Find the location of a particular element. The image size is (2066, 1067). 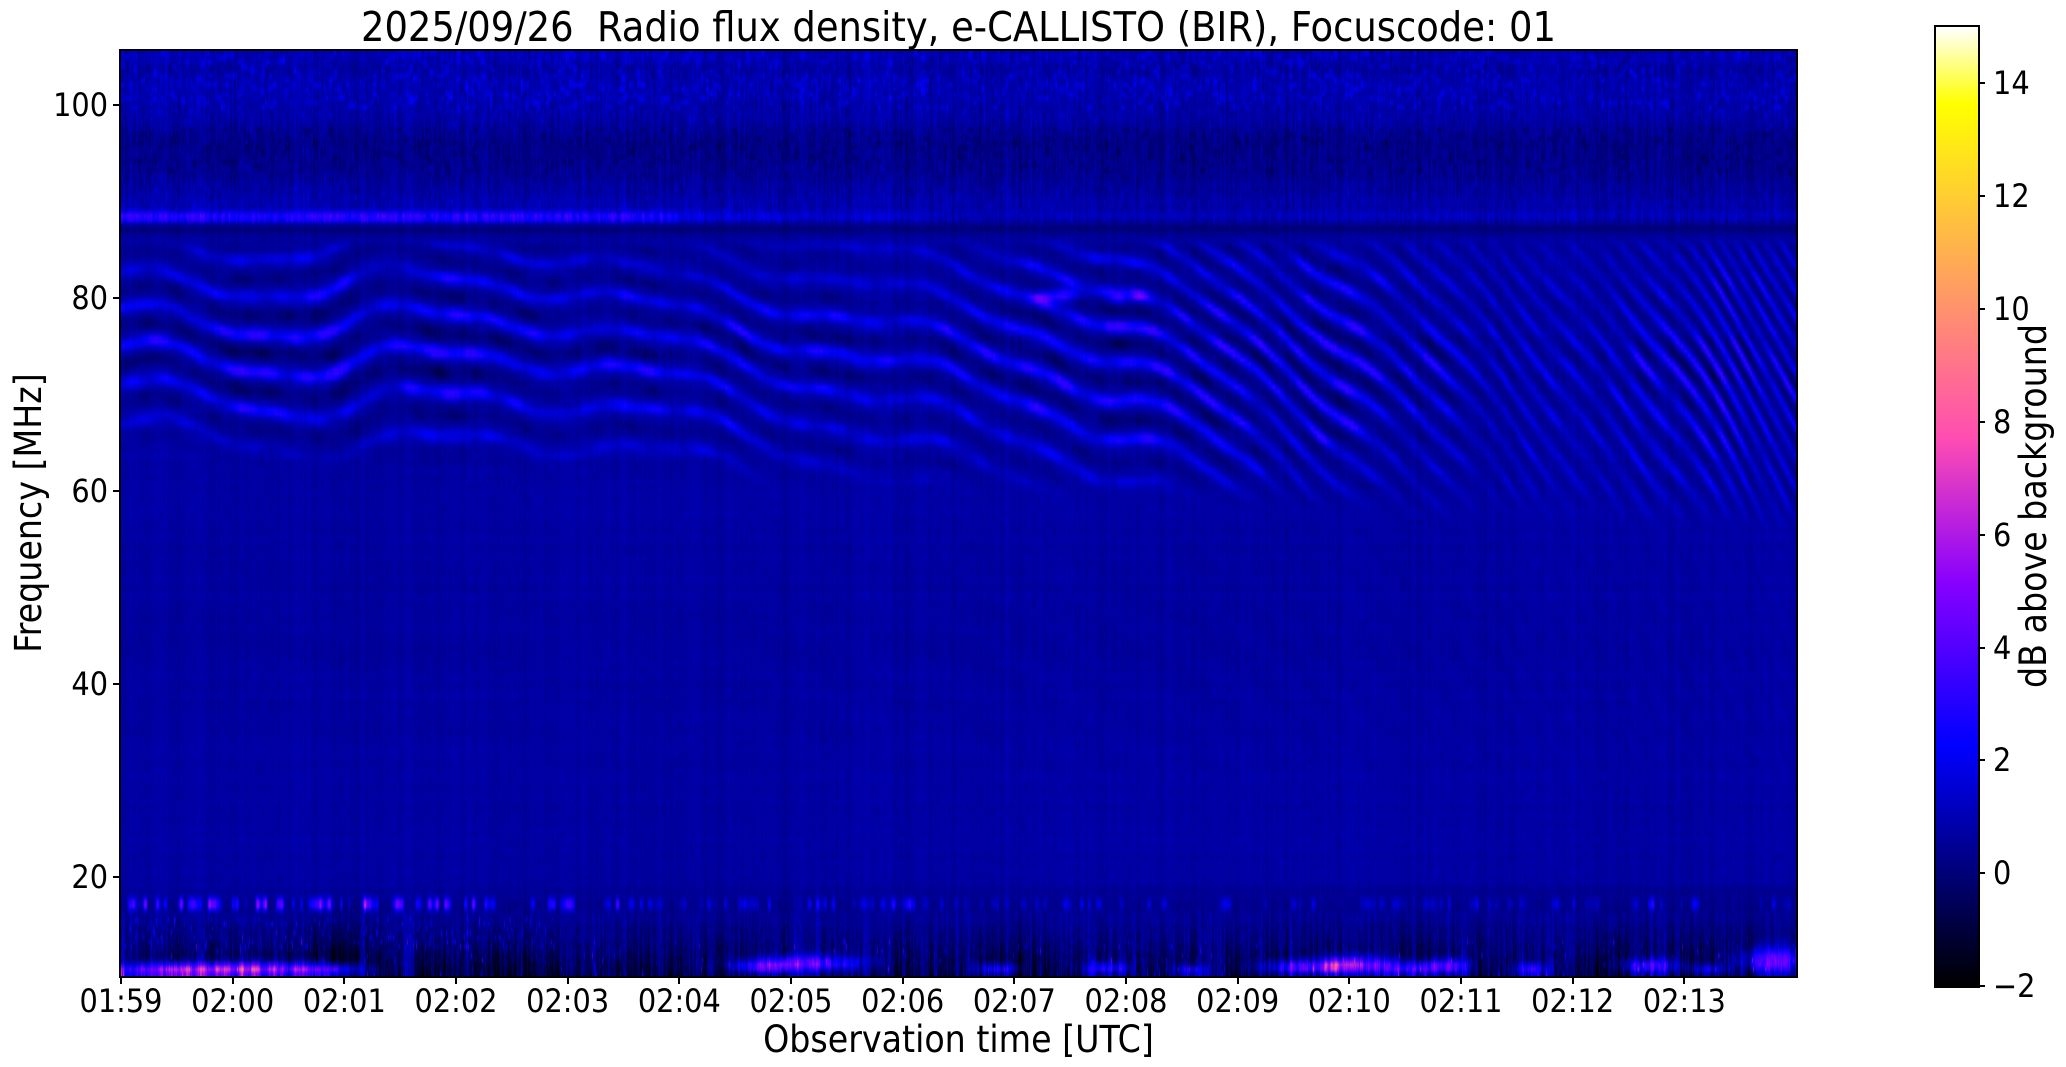

x-tick-label: 02:06 is located at coordinates (903, 1001).